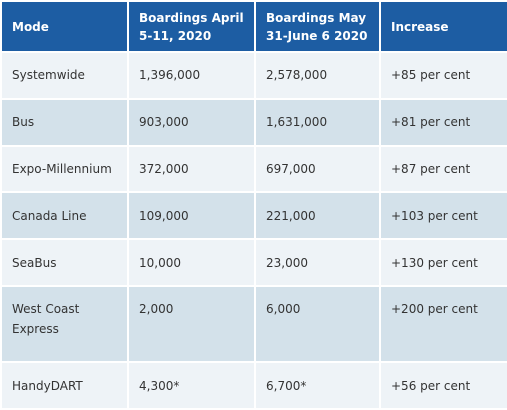 The width and height of the screenshot is (507, 410). Describe the element at coordinates (191, 122) in the screenshot. I see `table-cell: 903,000` at that location.